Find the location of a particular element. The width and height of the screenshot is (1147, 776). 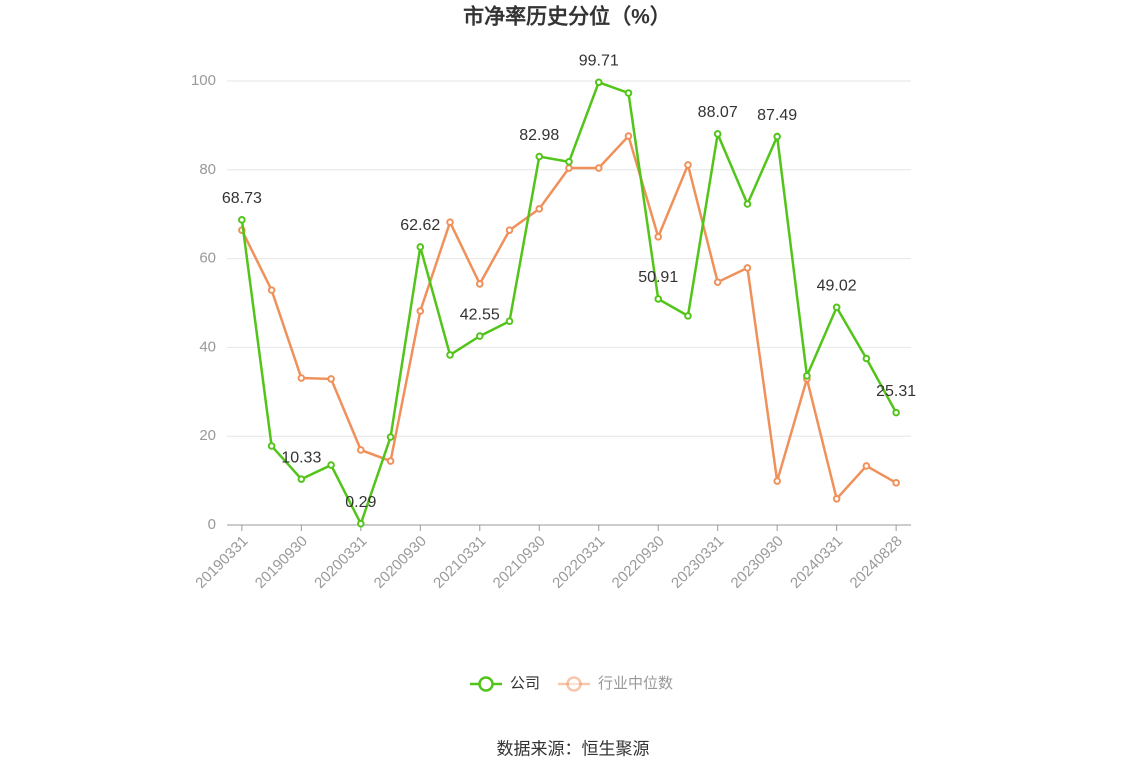

y-tick-label: 80 is located at coordinates (207, 169).